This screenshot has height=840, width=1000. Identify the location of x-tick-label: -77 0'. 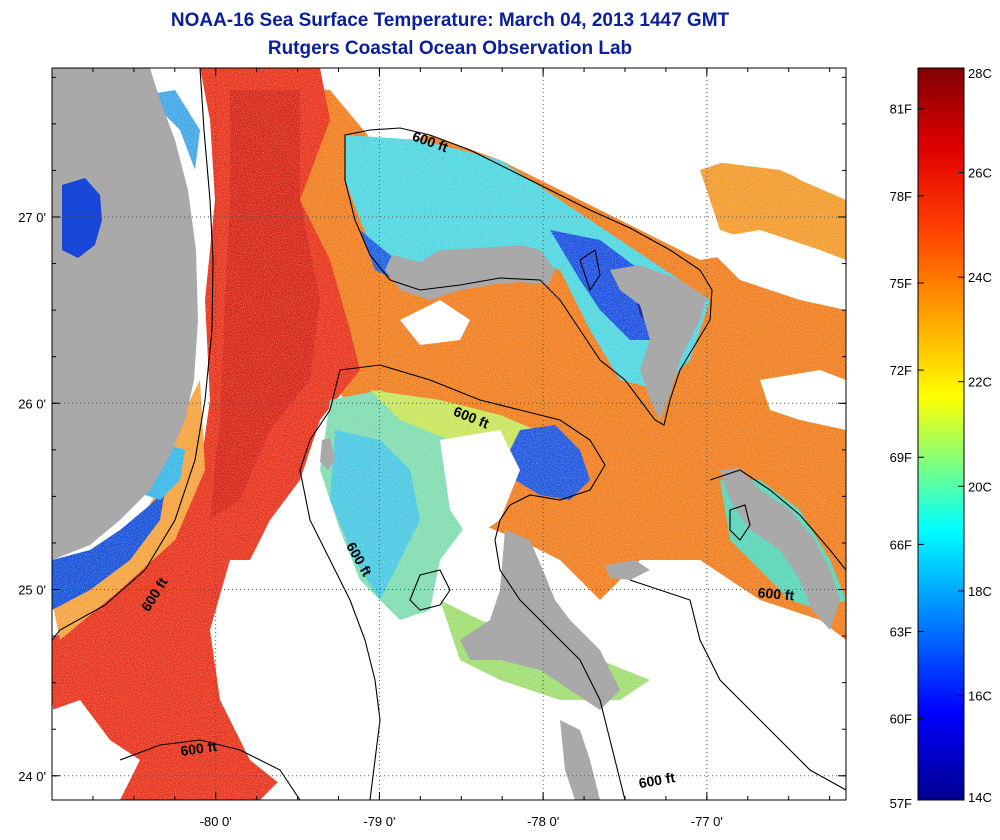
(707, 821).